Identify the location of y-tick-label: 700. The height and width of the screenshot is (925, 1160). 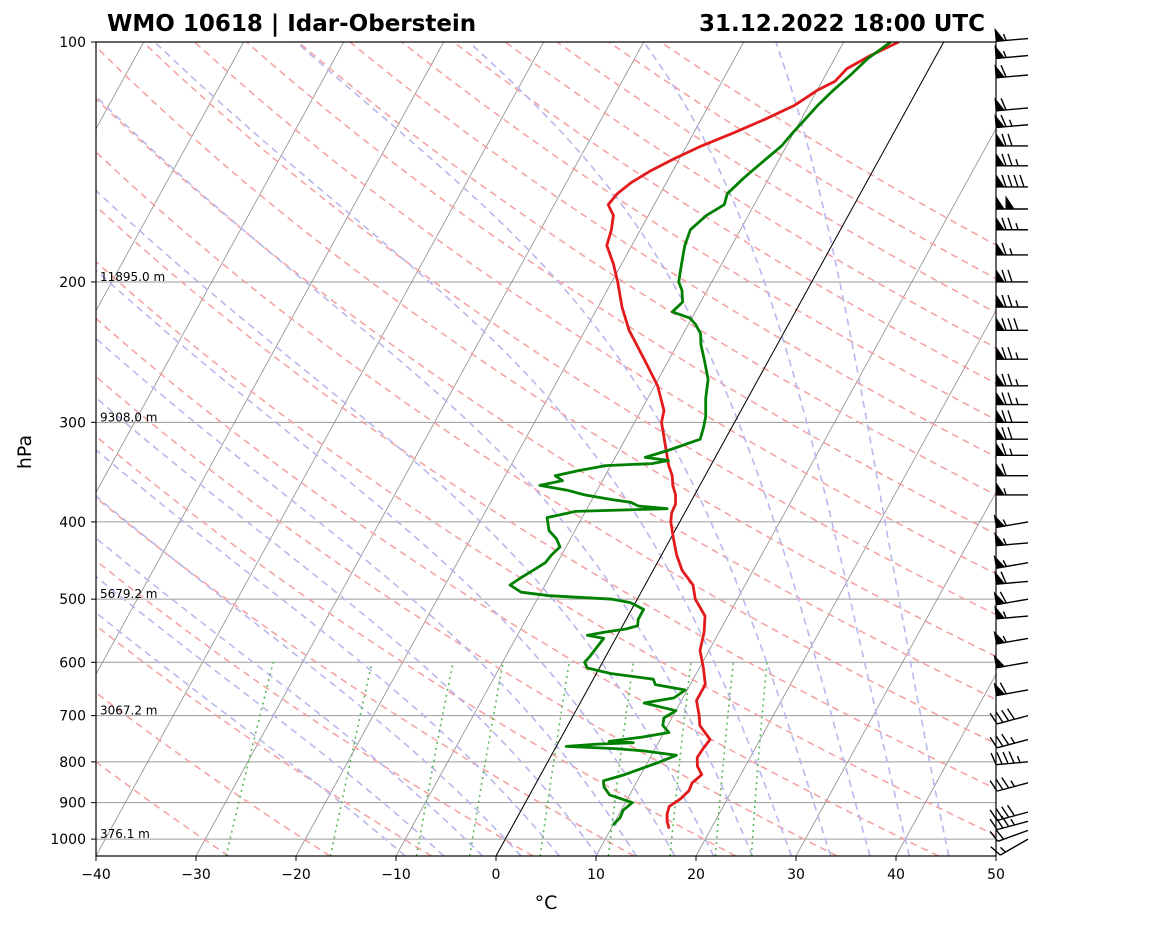
(72, 717).